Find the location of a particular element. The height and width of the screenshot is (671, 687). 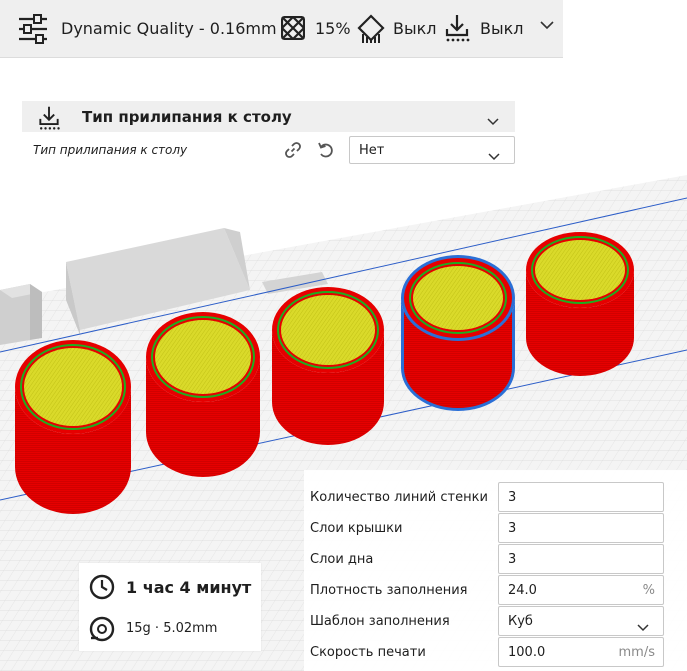

infill-density-input: 24.0 % is located at coordinates (581, 590).